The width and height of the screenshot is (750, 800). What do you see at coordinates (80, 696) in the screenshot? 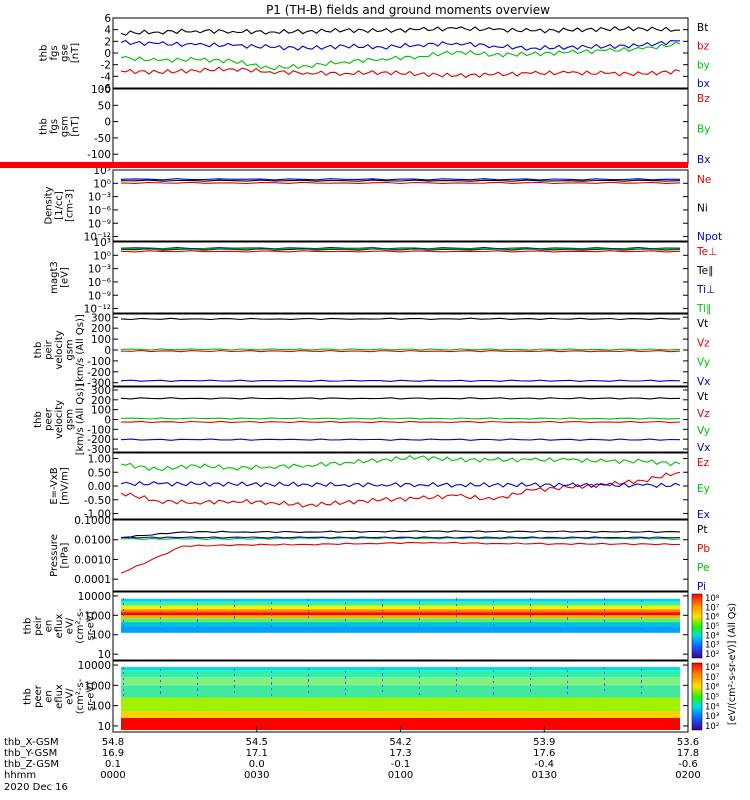
I see `y-axis-label: (cm²-s-` at bounding box center [80, 696].